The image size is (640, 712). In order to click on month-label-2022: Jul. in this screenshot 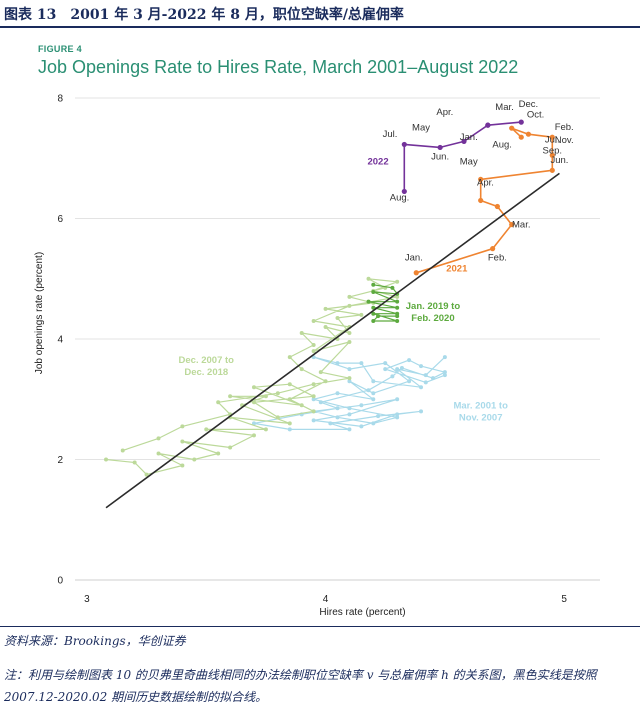, I will do `click(390, 134)`.